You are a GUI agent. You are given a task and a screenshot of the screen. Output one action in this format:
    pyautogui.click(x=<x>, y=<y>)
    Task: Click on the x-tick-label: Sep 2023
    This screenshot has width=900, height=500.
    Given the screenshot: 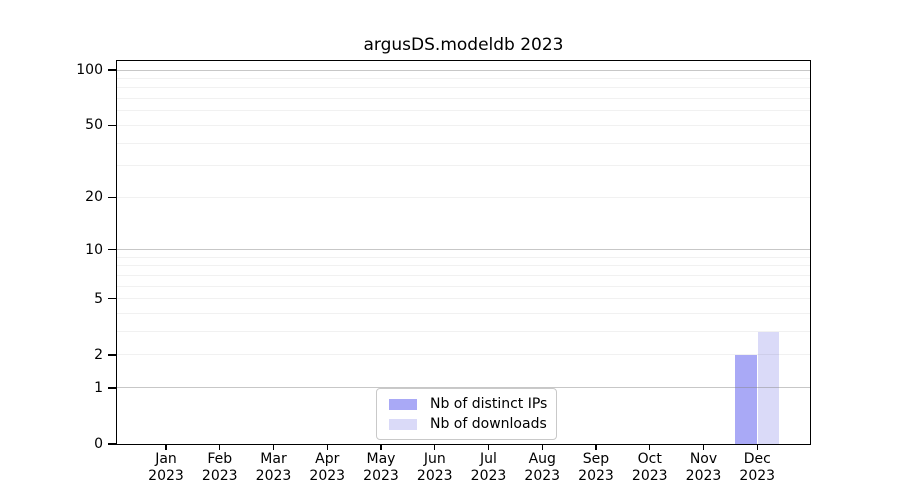 What is the action you would take?
    pyautogui.click(x=596, y=467)
    